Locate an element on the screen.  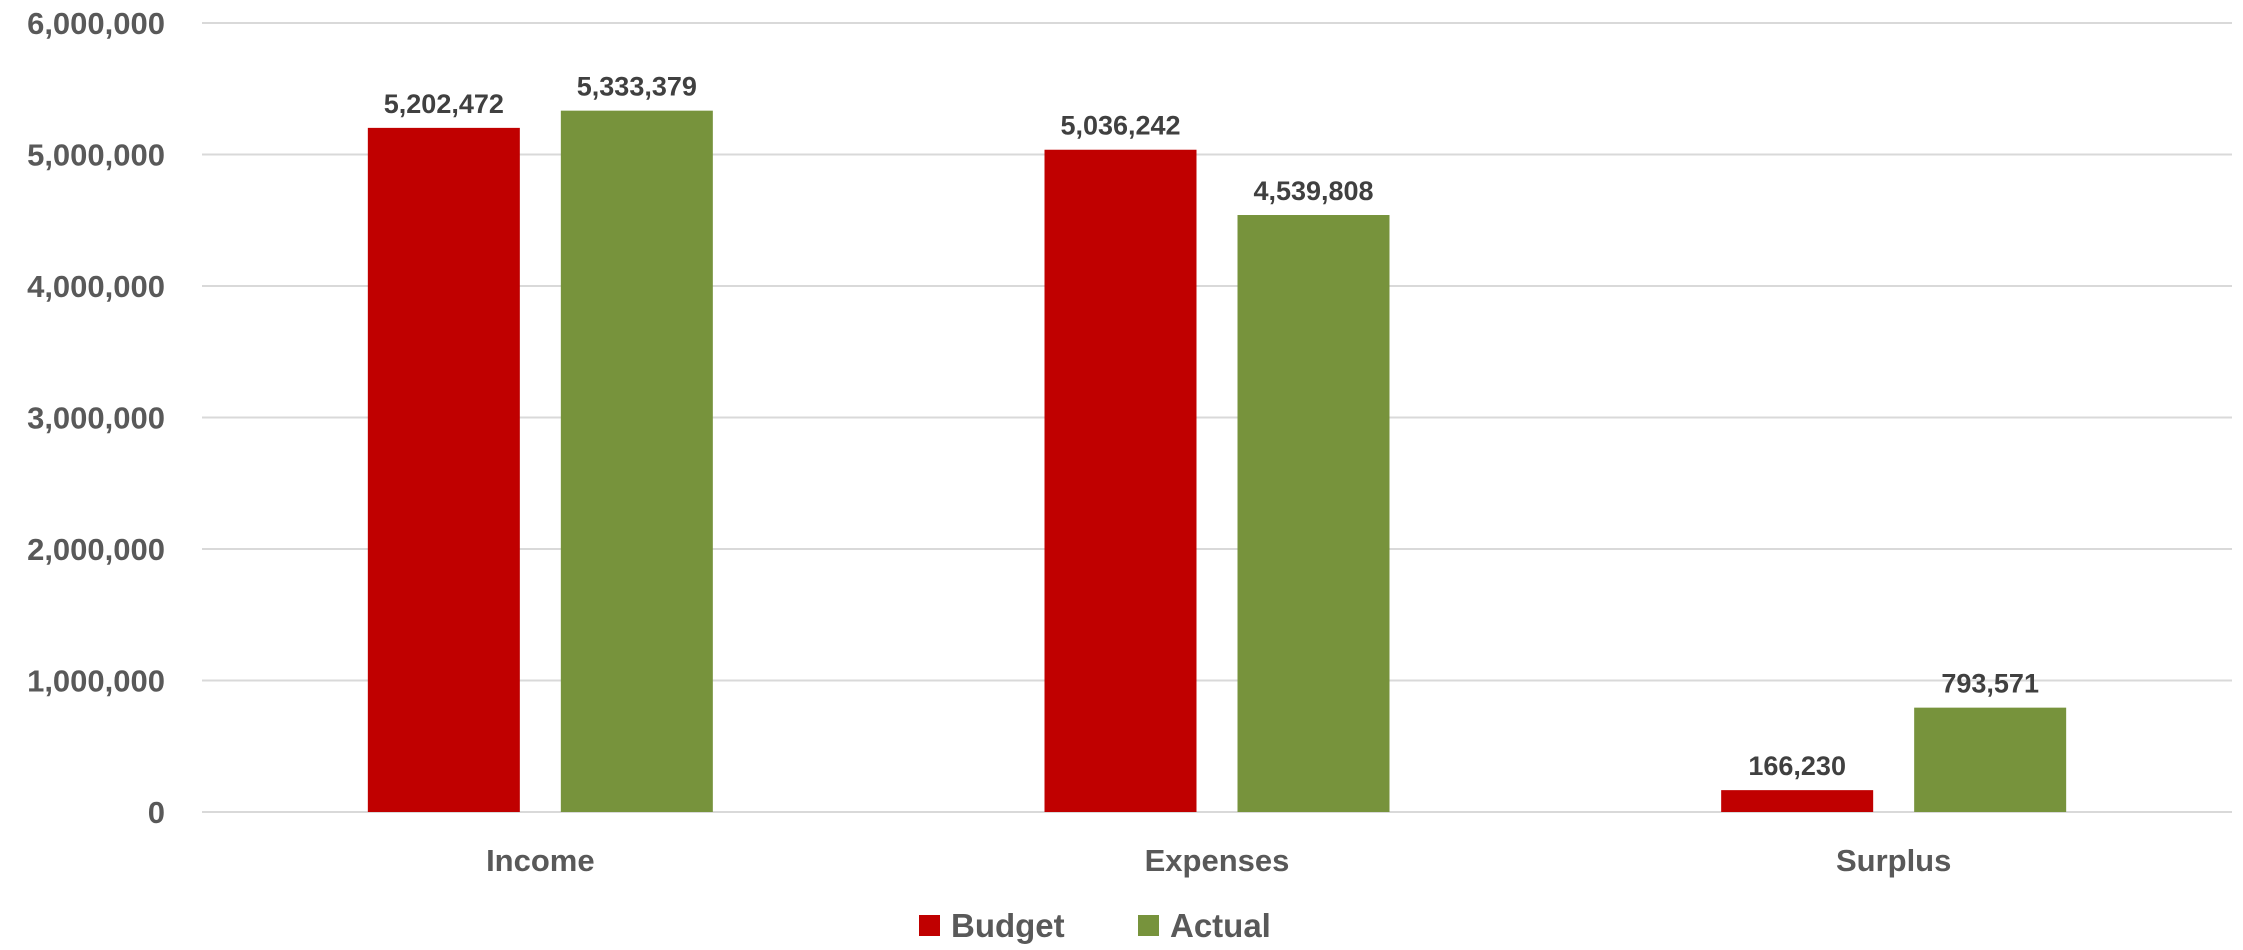
y-tick-label: 6,000,000 is located at coordinates (96, 23).